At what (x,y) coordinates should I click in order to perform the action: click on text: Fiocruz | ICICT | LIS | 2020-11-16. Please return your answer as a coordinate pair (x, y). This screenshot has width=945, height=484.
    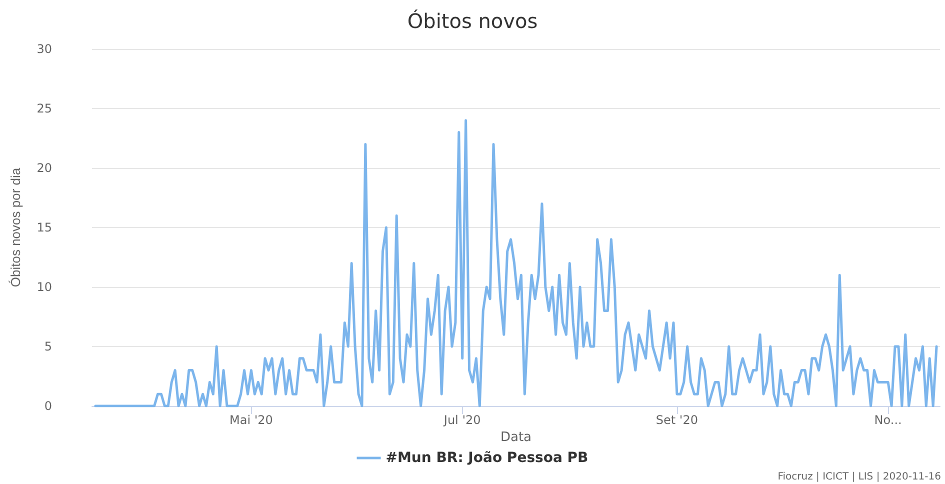
    Looking at the image, I should click on (860, 477).